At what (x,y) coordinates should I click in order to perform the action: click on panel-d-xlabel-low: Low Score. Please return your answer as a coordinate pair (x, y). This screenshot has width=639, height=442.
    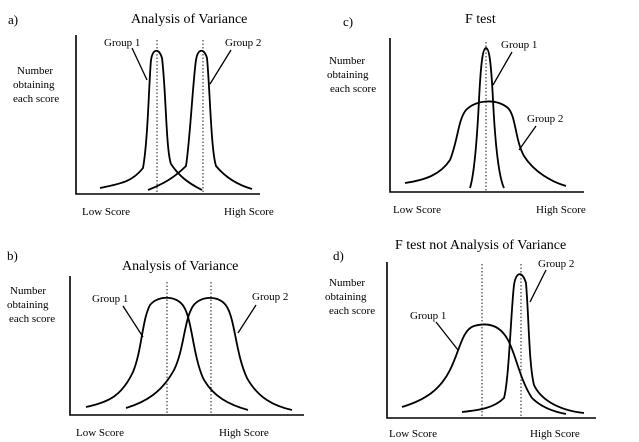
    Looking at the image, I should click on (413, 434).